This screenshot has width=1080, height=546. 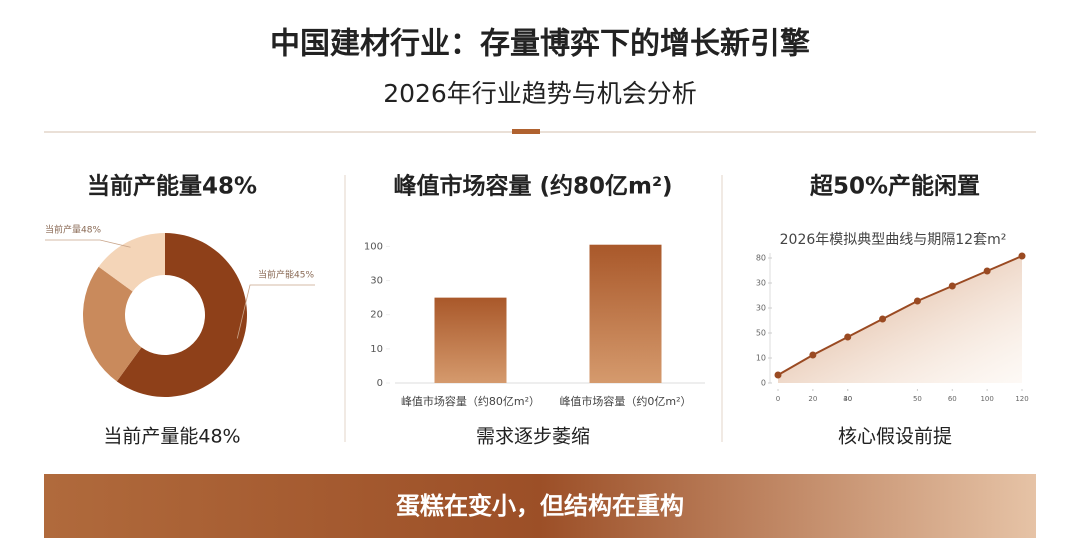 I want to click on divider-accent, so click(x=526, y=131).